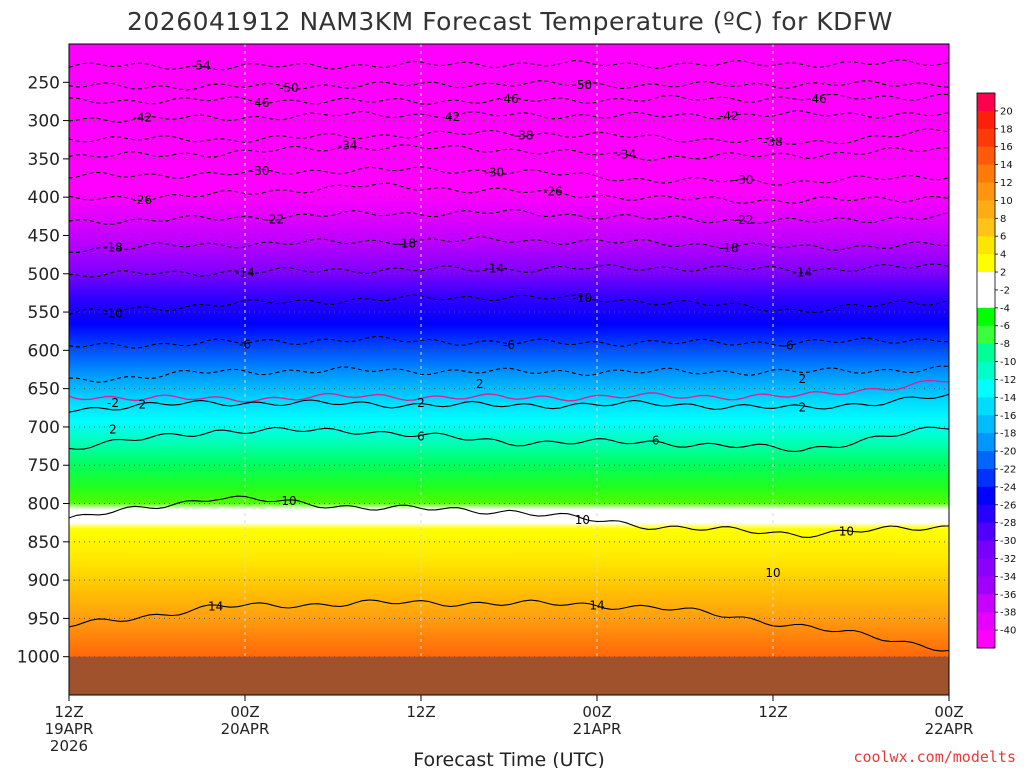 The image size is (1024, 768). I want to click on isotherm-label: -10, so click(583, 298).